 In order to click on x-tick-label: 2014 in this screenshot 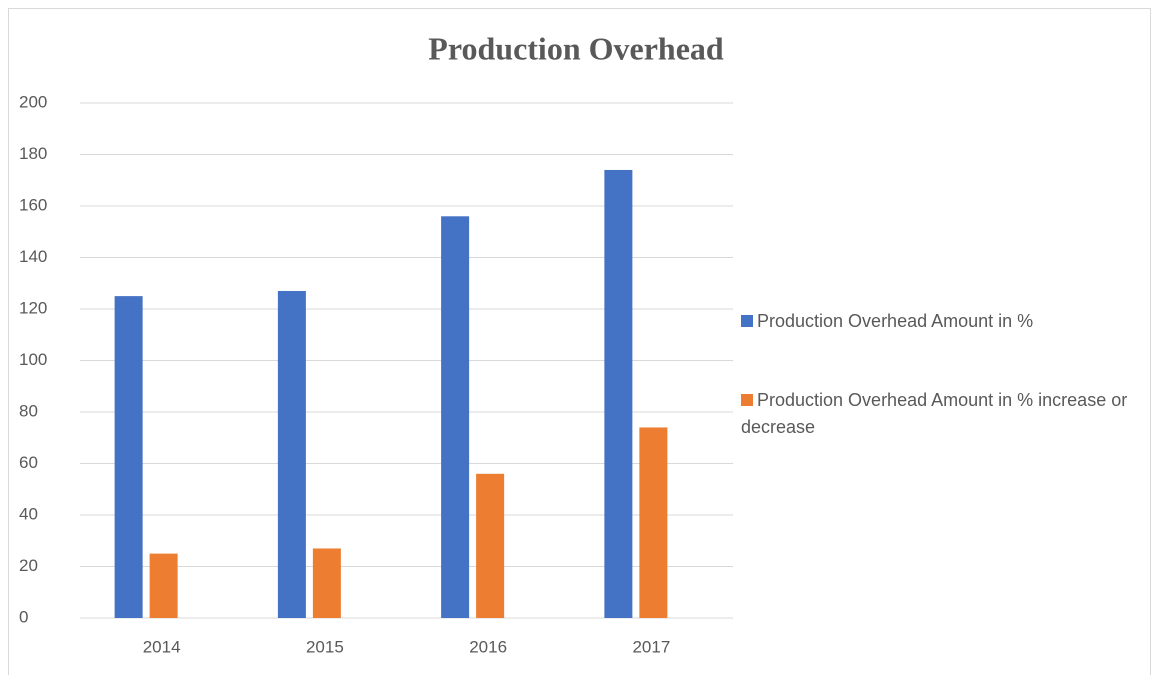, I will do `click(162, 646)`.